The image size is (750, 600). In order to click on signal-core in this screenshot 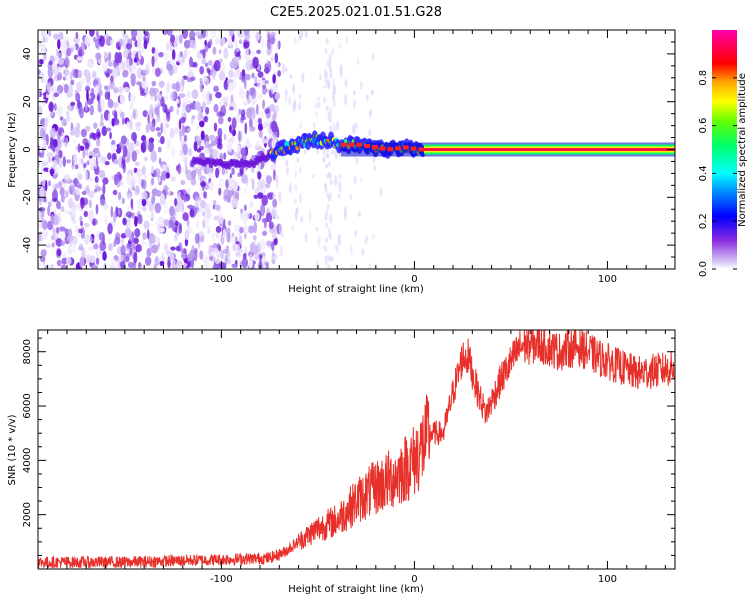, I will do `click(382, 148)`.